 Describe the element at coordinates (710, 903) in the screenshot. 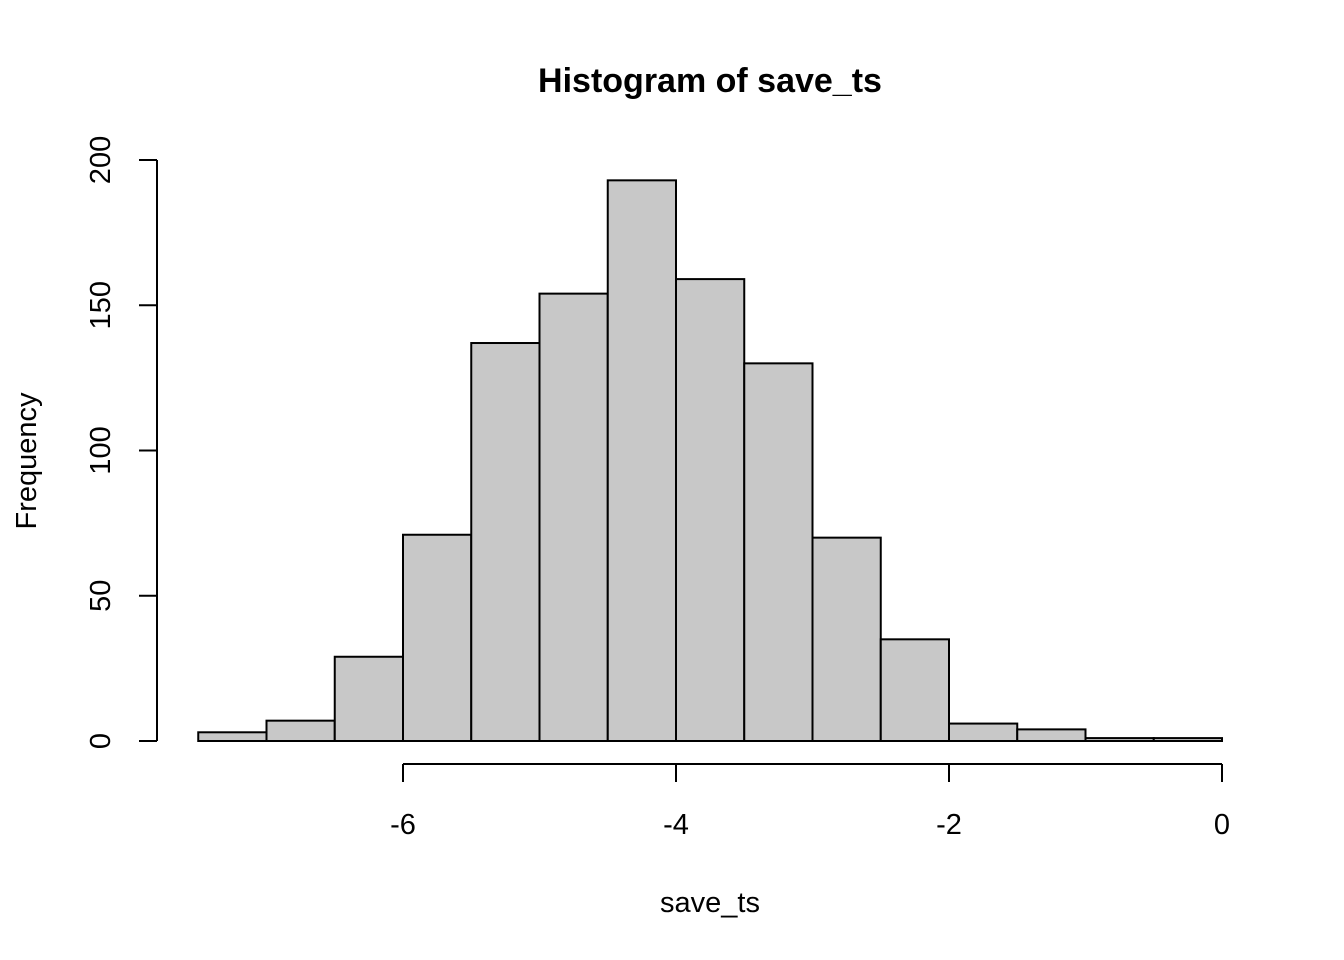

I see `x-axis-label: save_ts` at that location.